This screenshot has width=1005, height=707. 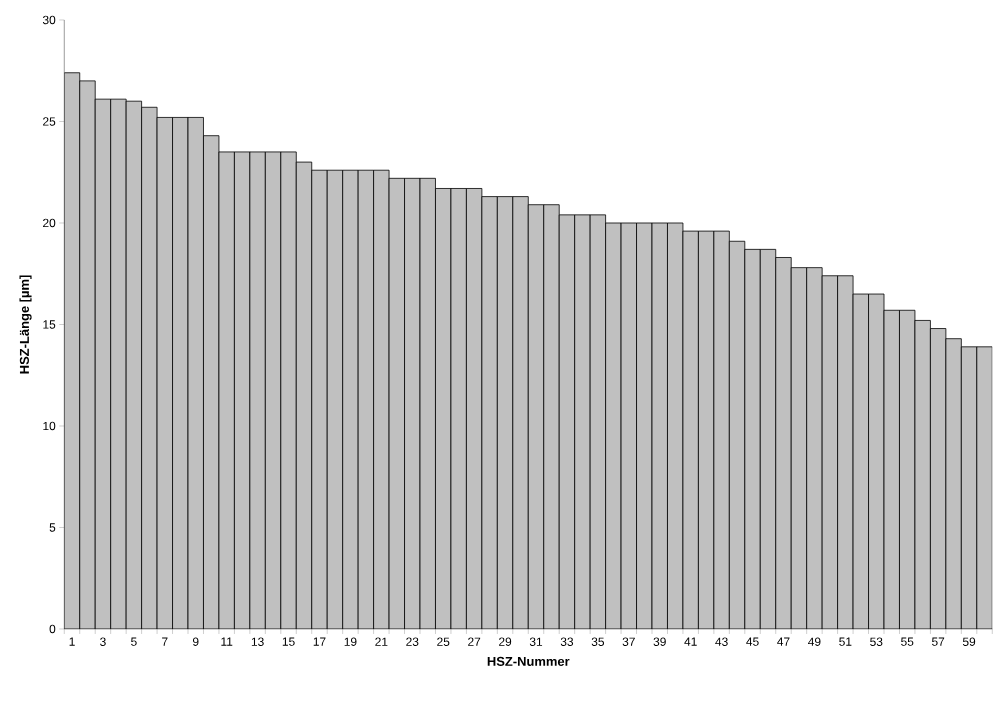 I want to click on x-tick-label: 49, so click(x=814, y=641).